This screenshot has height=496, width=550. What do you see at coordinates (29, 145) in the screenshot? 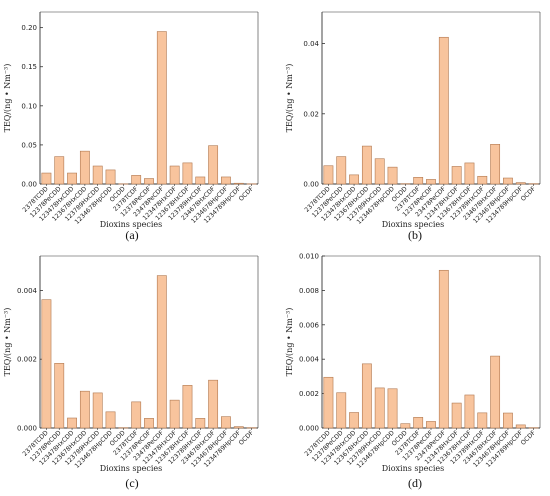
I see `y-tick-label: 0.05` at bounding box center [29, 145].